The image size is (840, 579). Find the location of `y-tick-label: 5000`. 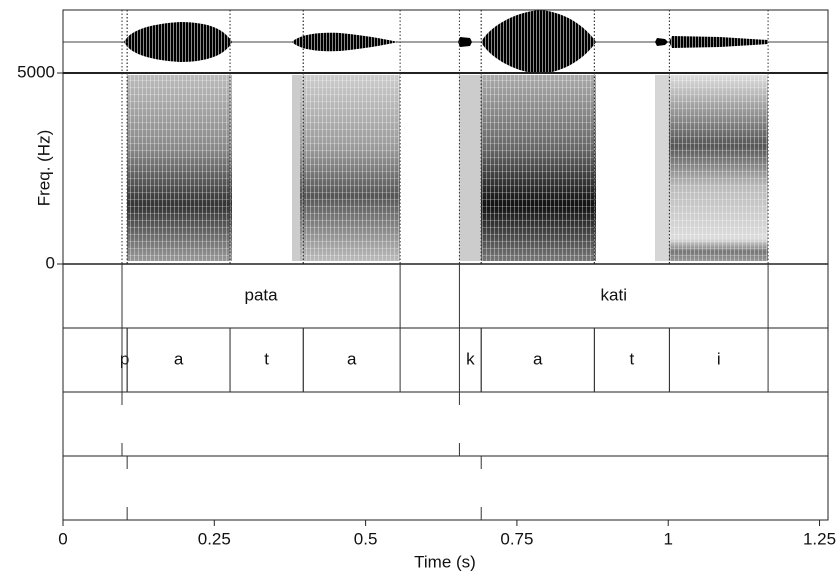

y-tick-label: 5000 is located at coordinates (36, 71).